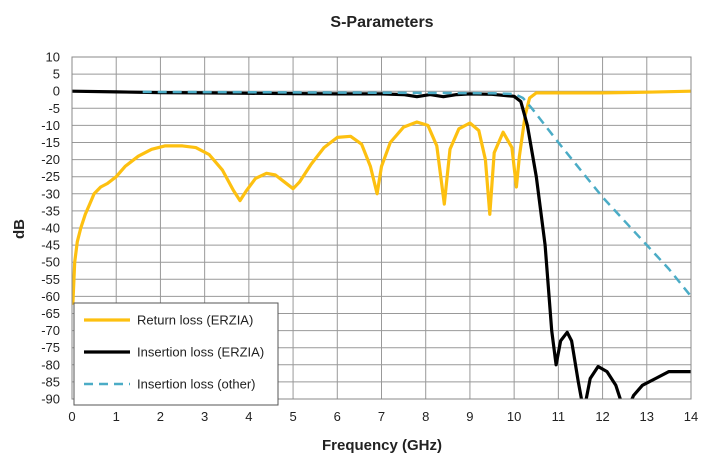 Image resolution: width=708 pixels, height=473 pixels. What do you see at coordinates (54, 108) in the screenshot?
I see `y-tick-label: -5` at bounding box center [54, 108].